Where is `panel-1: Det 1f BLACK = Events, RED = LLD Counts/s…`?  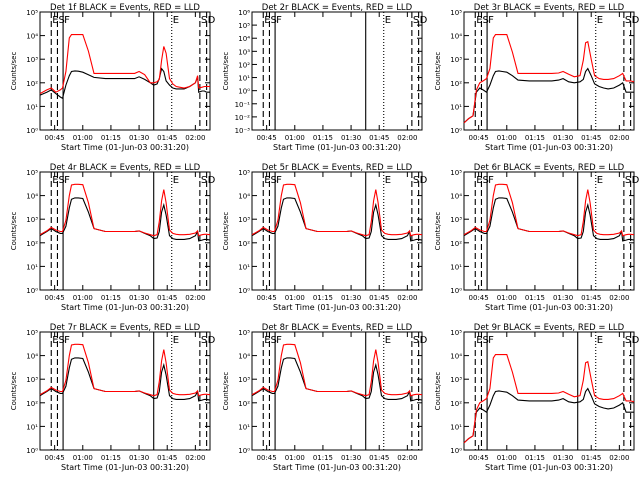
panel-1: Det 1f BLACK = Events, RED = LLD Counts/s… is located at coordinates (113, 77).